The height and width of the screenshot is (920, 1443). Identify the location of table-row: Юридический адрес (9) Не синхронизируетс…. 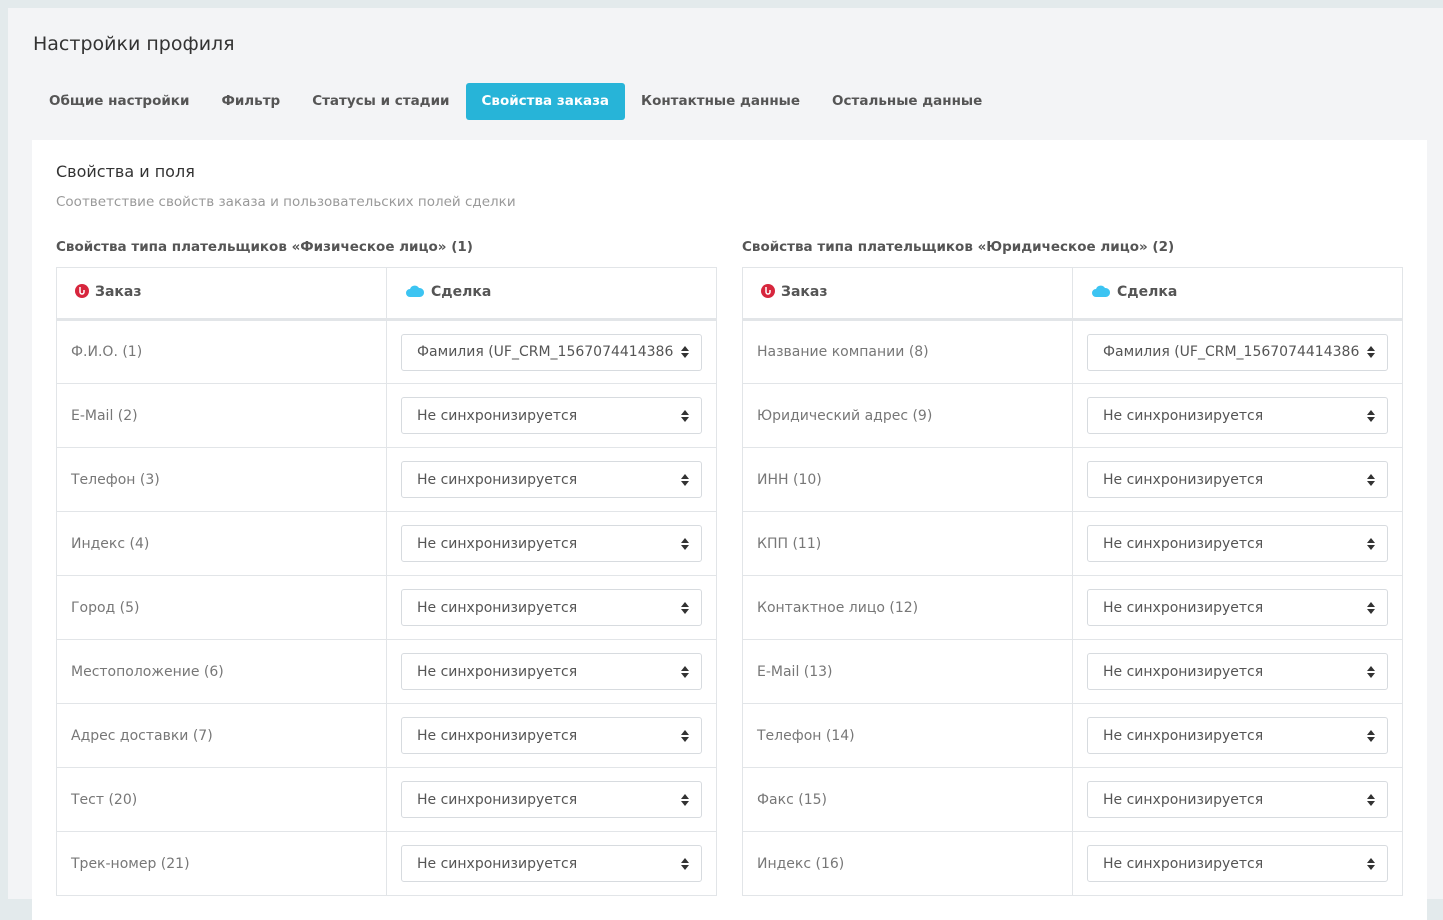
(1073, 416).